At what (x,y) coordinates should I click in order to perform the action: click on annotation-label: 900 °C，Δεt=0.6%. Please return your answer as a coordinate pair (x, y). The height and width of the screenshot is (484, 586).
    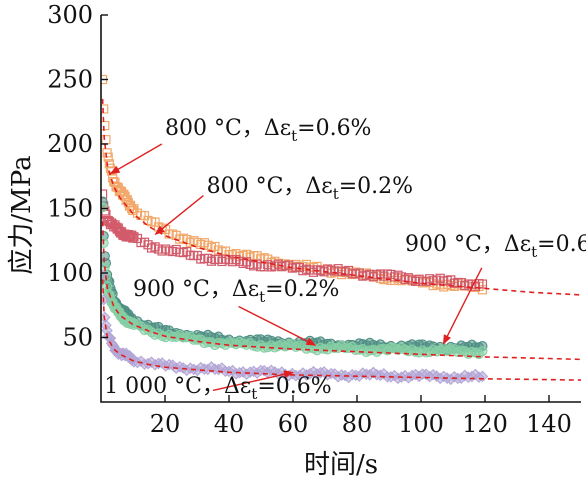
    Looking at the image, I should click on (495, 246).